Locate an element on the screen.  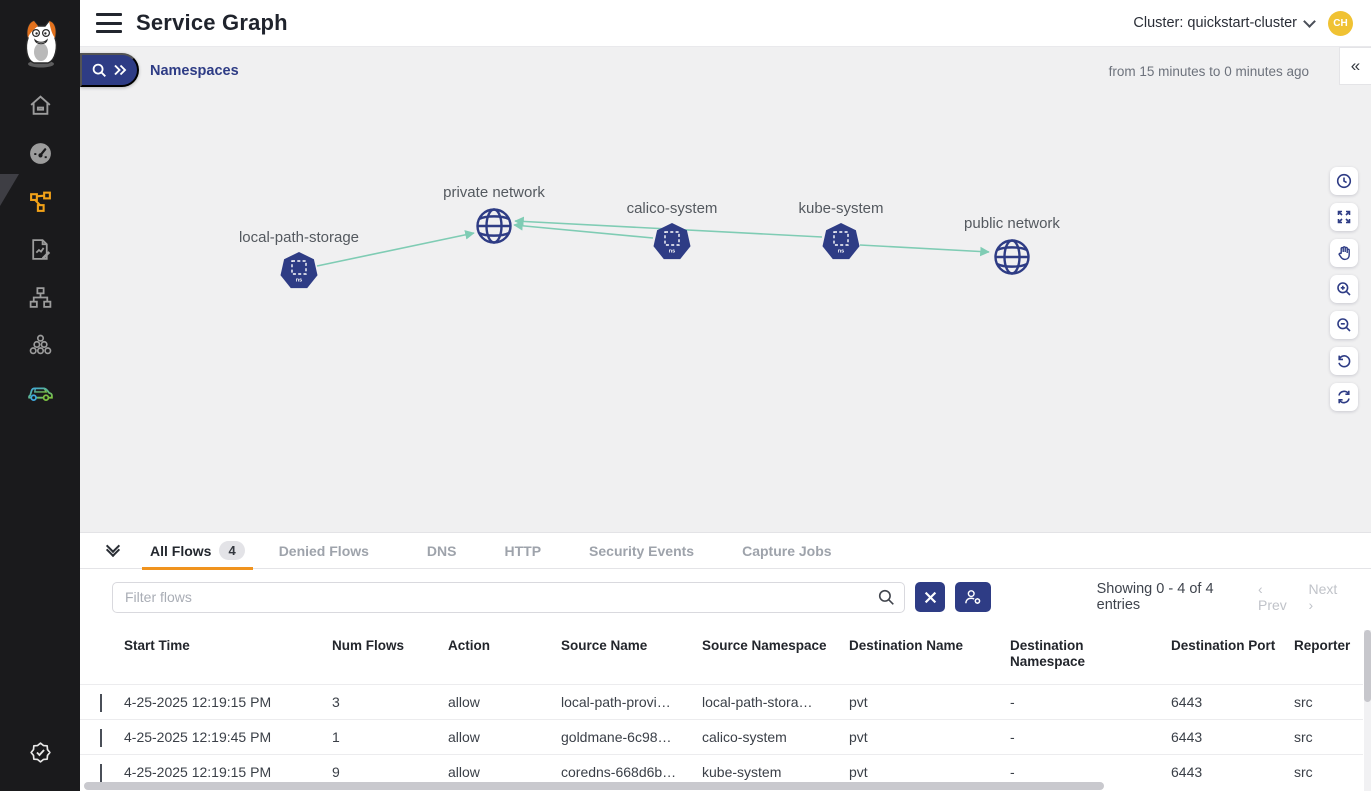
showing-entries-label: Showing 0 - 4 of 4 entries is located at coordinates (1155, 597).